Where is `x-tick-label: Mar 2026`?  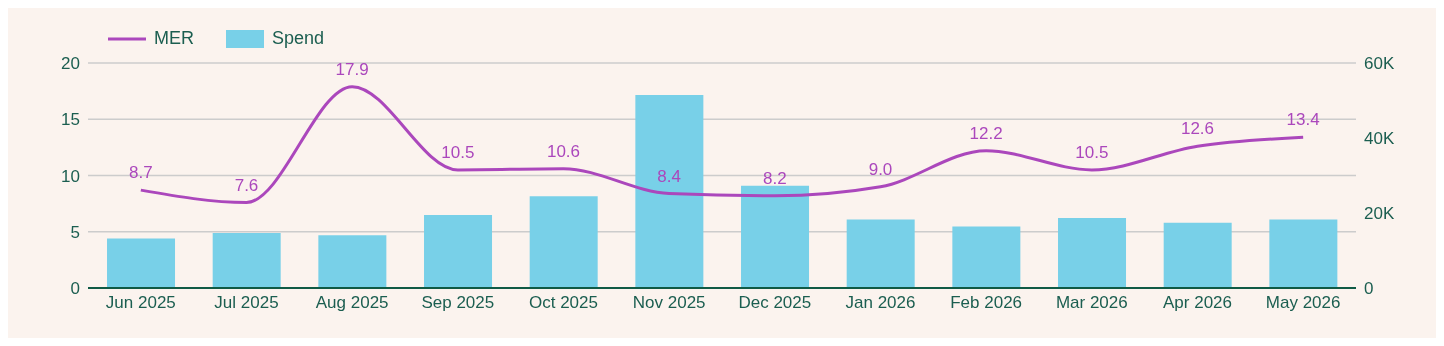 x-tick-label: Mar 2026 is located at coordinates (1091, 303).